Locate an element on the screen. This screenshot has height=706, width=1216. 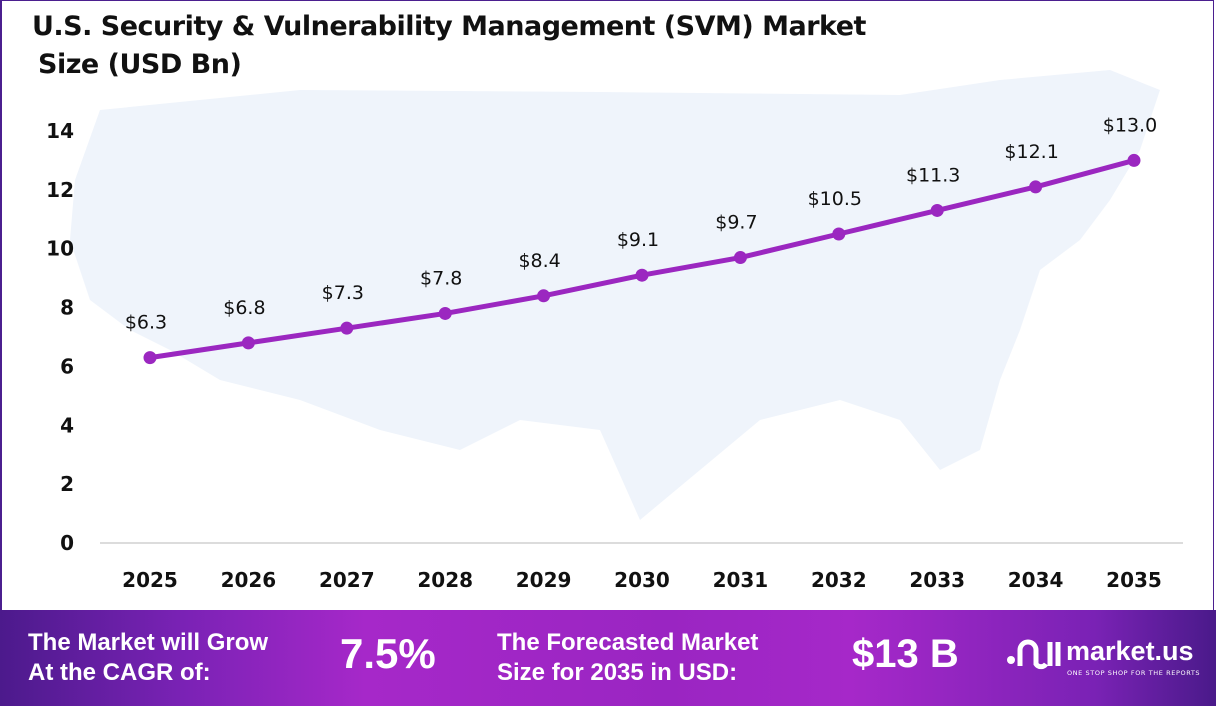
data-label: $6.3 is located at coordinates (146, 323).